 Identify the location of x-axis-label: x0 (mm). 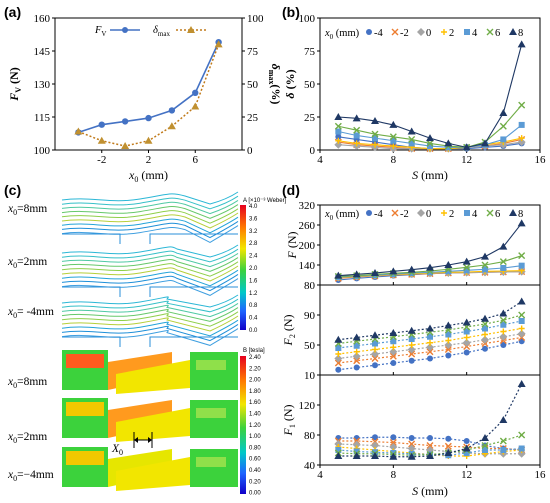
(148, 176).